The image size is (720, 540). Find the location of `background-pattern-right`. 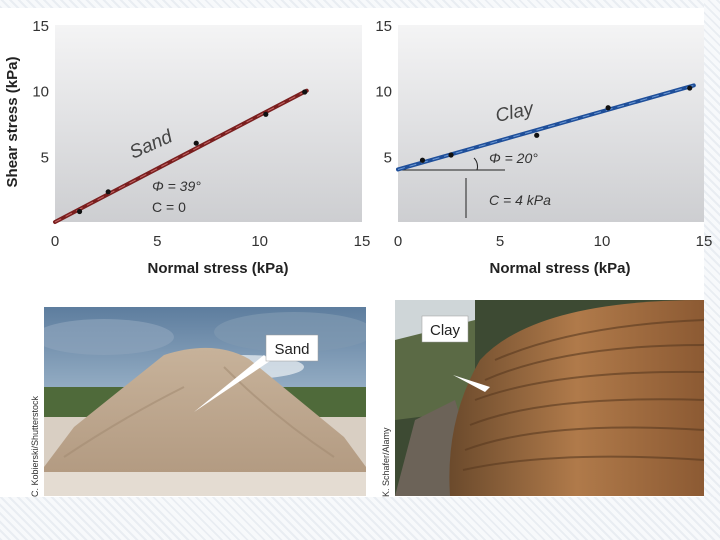

background-pattern-right is located at coordinates (712, 270).